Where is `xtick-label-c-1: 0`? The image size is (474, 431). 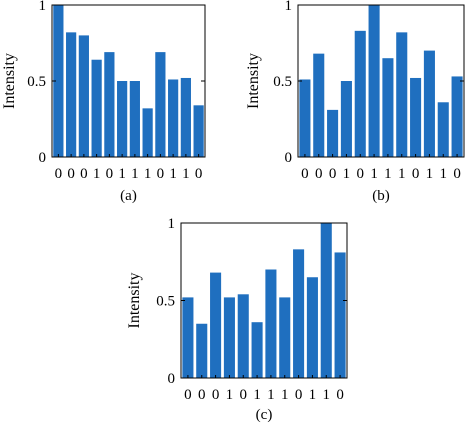 xtick-label-c-1: 0 is located at coordinates (188, 395).